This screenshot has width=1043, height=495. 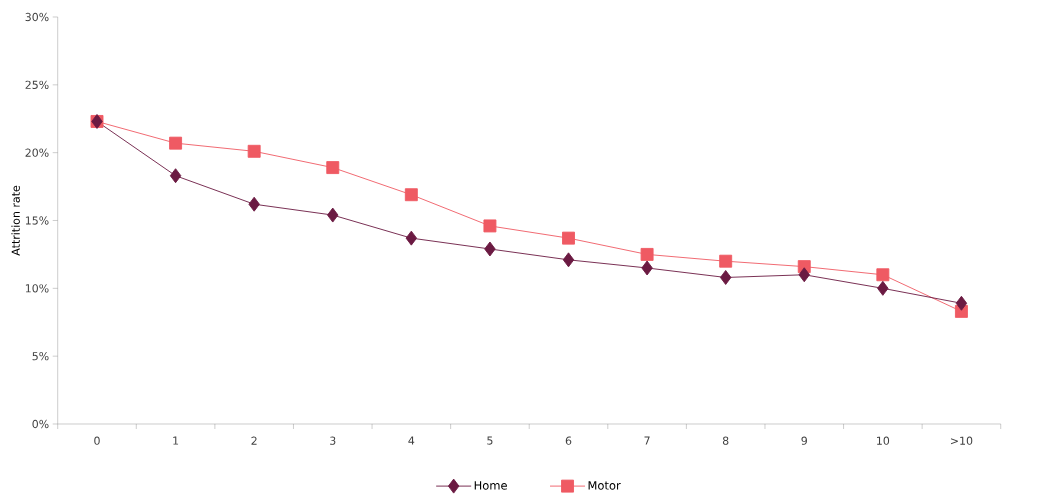 What do you see at coordinates (490, 440) in the screenshot?
I see `x-tick-label: 5` at bounding box center [490, 440].